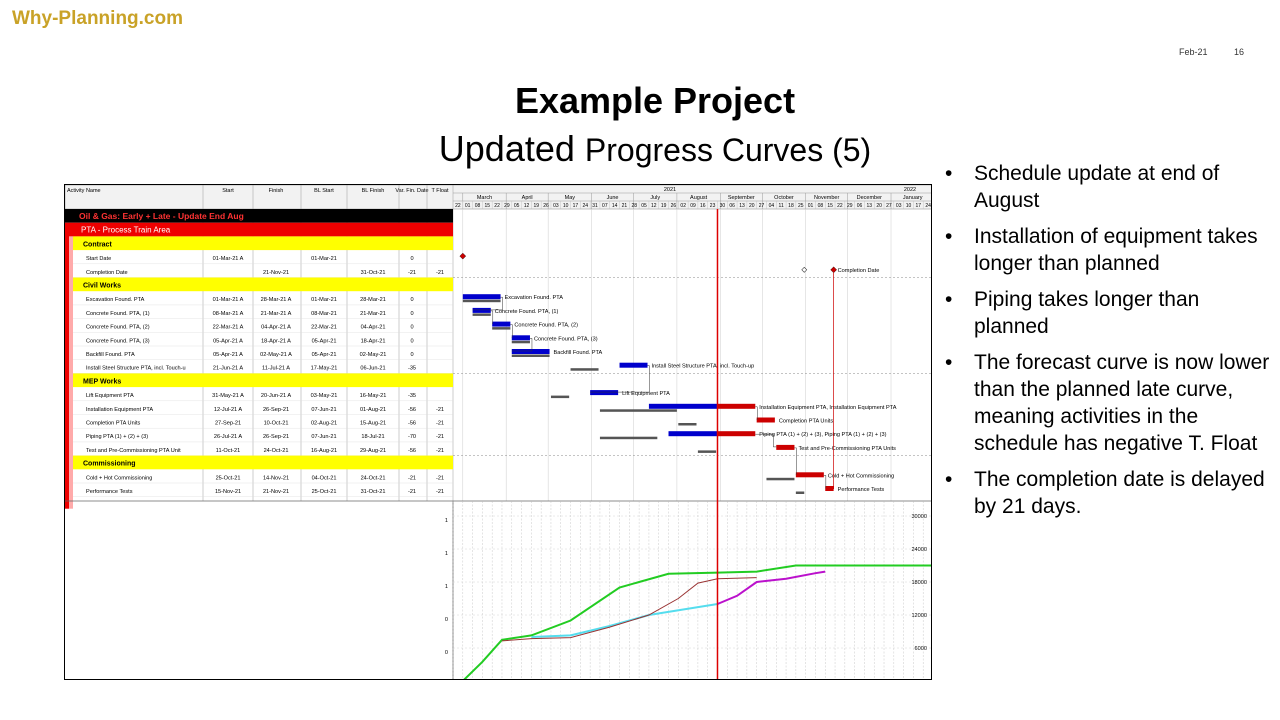  I want to click on completion-milestone, so click(834, 270).